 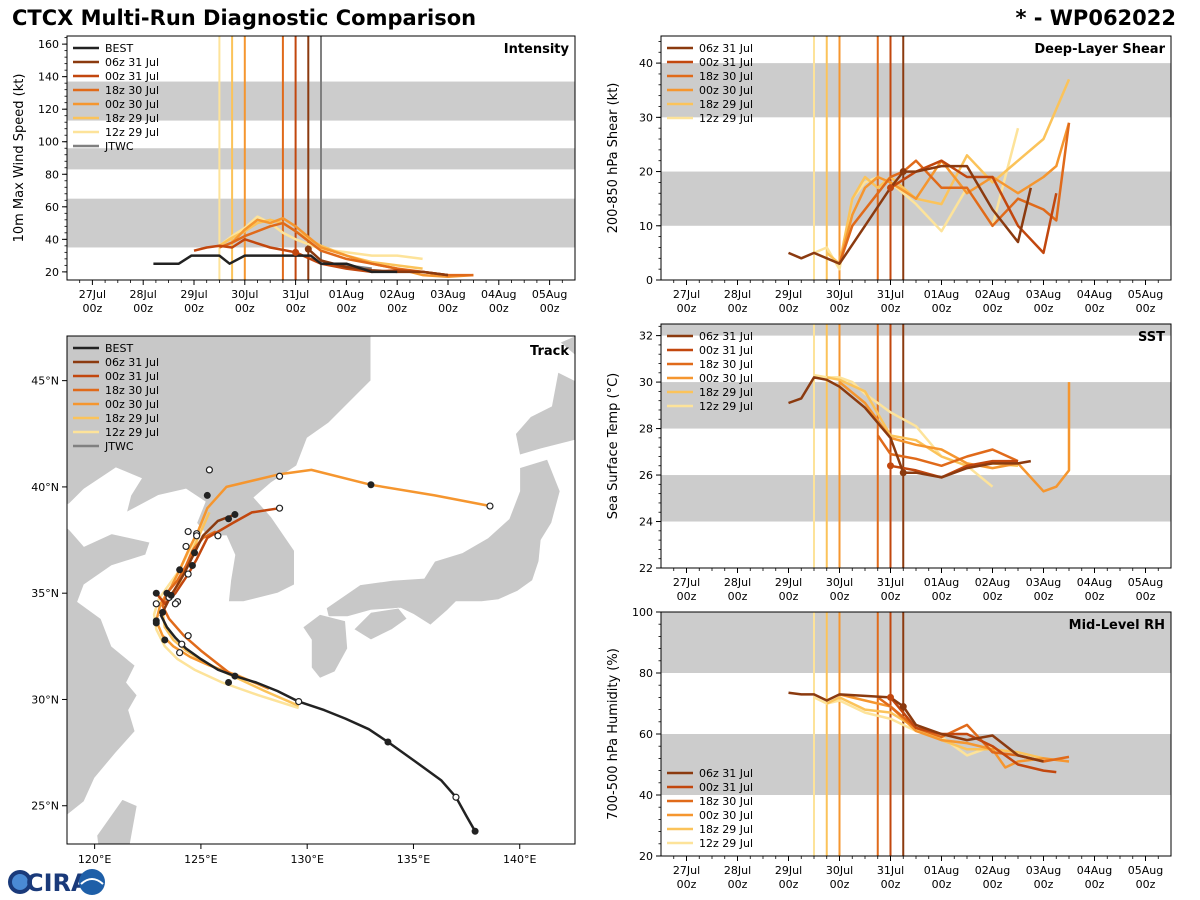 I want to click on land-asia-north, so click(x=219, y=469).